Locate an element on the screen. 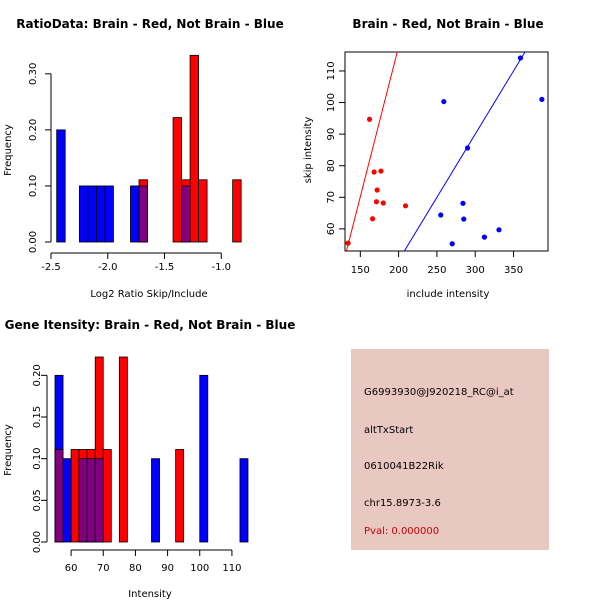  chart1-title: RatioData: Brain - Red, Not Brain - Blue is located at coordinates (149, 24).